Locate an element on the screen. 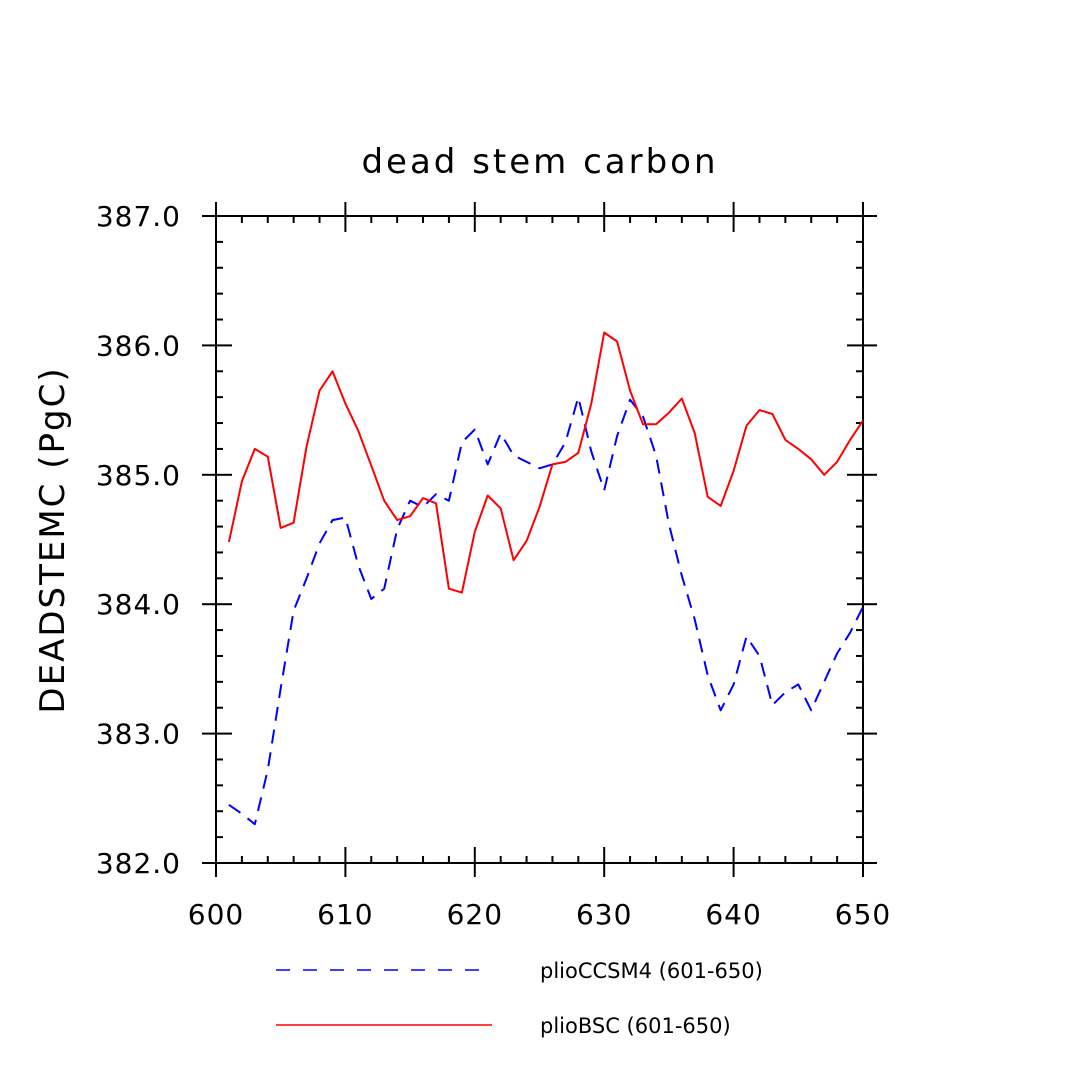  y-tick-label: 386.0 is located at coordinates (138, 345).